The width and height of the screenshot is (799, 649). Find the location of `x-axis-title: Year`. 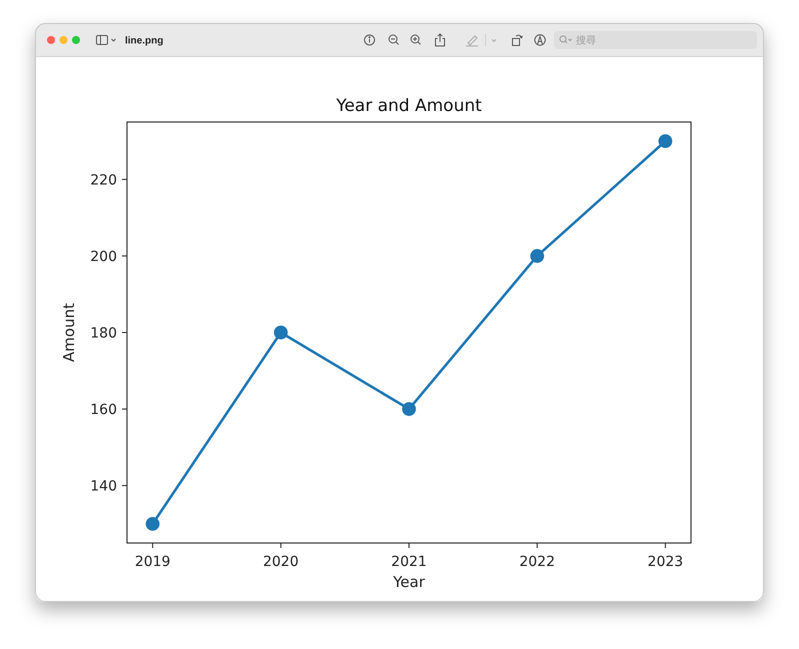

x-axis-title: Year is located at coordinates (409, 582).